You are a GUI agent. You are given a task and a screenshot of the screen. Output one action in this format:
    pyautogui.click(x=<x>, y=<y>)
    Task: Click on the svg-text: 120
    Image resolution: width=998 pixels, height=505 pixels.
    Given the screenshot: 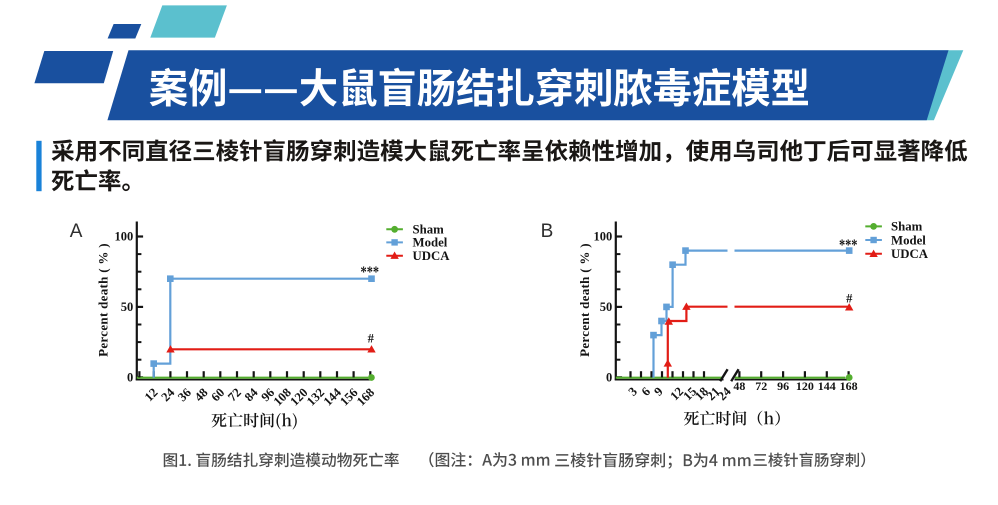 What is the action you would take?
    pyautogui.click(x=805, y=386)
    